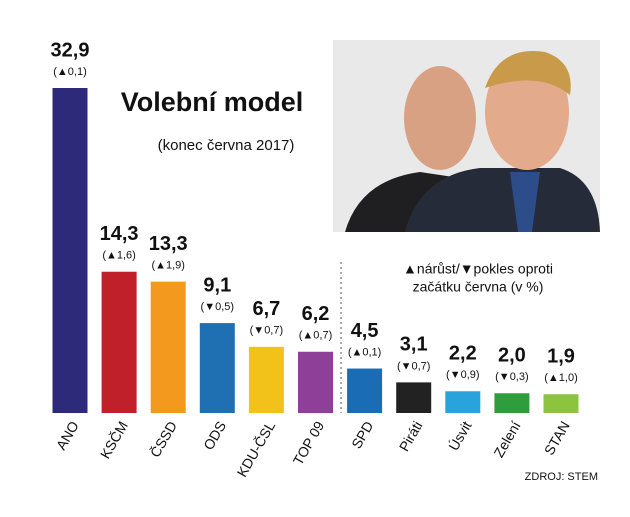 This screenshot has height=517, width=630. Describe the element at coordinates (557, 437) in the screenshot. I see `x-tick-label: STAN` at that location.